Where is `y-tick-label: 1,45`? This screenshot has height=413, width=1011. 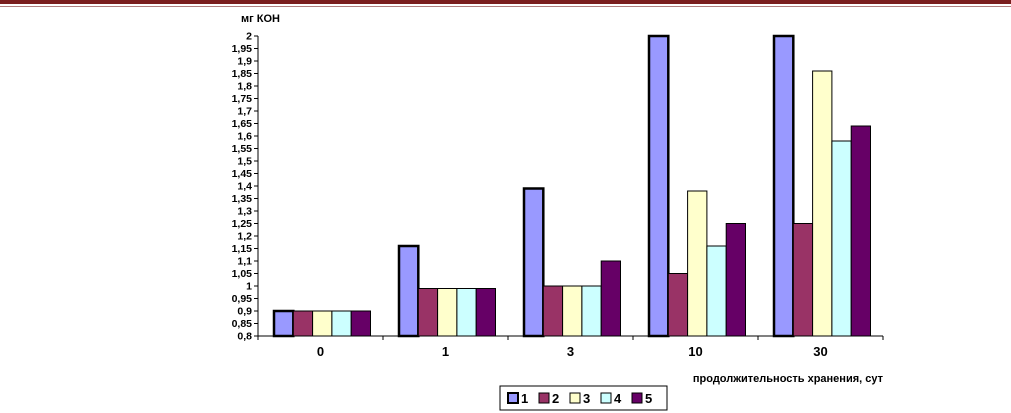
y-tick-label: 1,45 is located at coordinates (242, 174).